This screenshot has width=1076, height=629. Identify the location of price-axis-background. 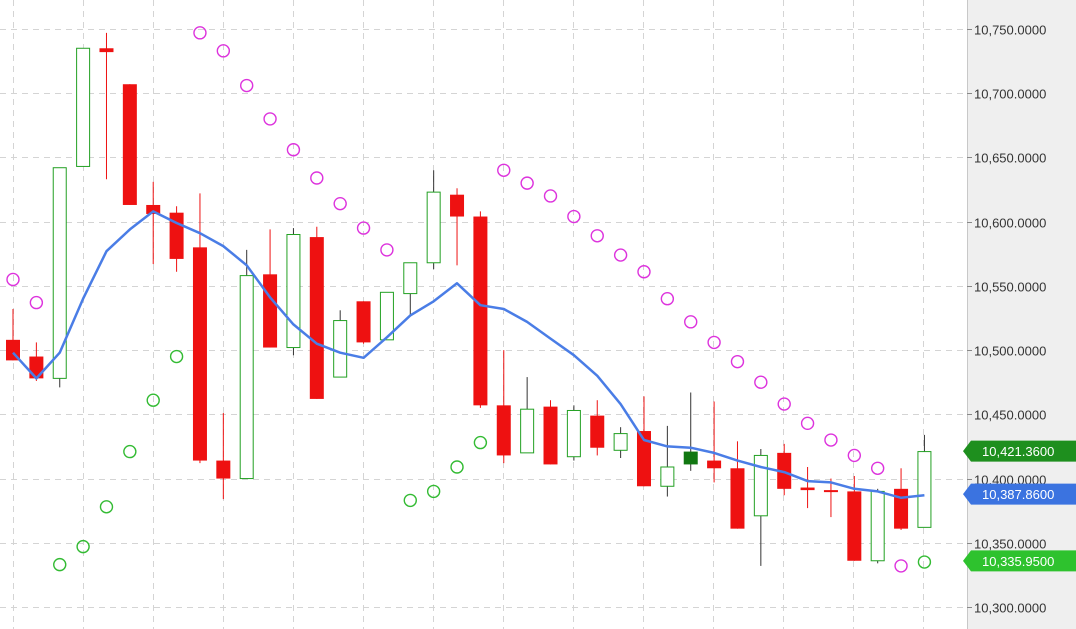
(1021, 314).